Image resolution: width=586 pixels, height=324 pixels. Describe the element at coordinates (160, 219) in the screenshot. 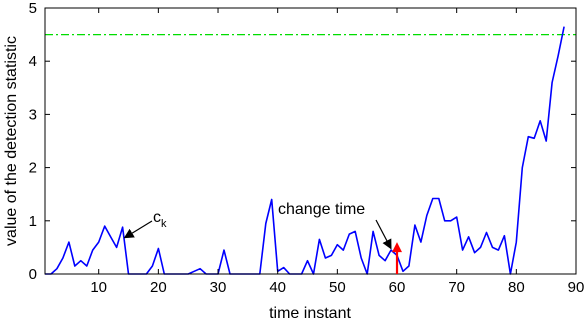

I see `annotation-ck: ck` at that location.